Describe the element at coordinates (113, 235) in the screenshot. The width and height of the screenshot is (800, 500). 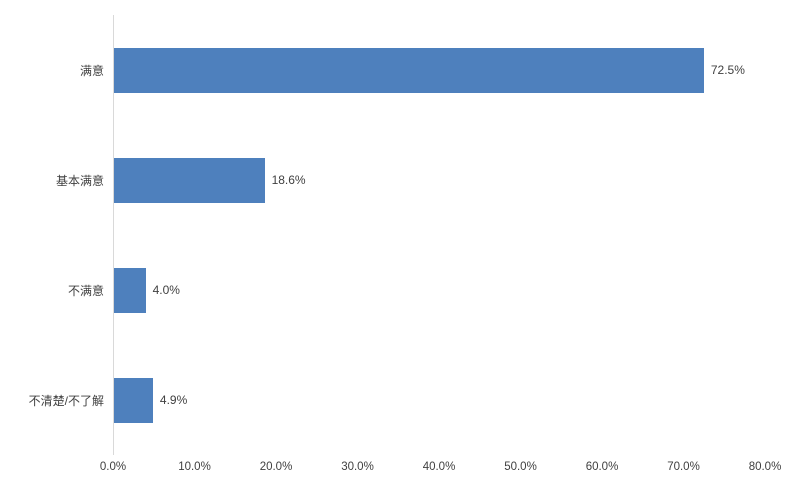
I see `category-axis-line` at that location.